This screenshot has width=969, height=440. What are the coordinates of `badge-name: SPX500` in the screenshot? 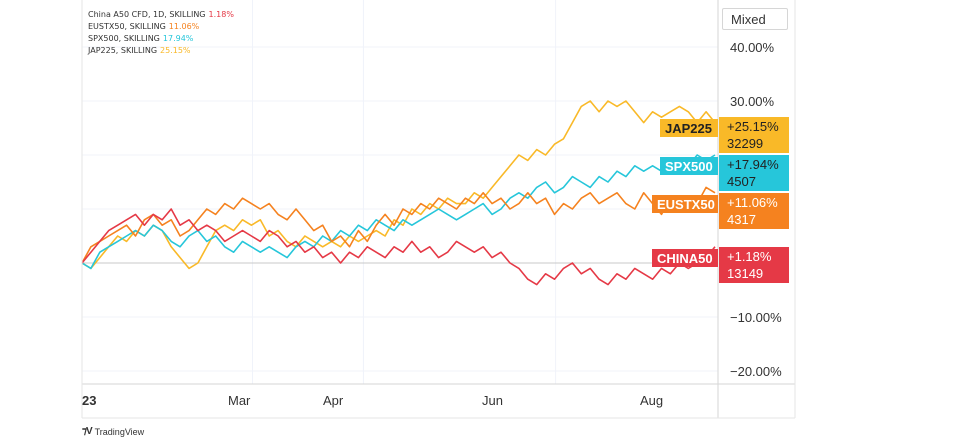 It's located at (689, 166).